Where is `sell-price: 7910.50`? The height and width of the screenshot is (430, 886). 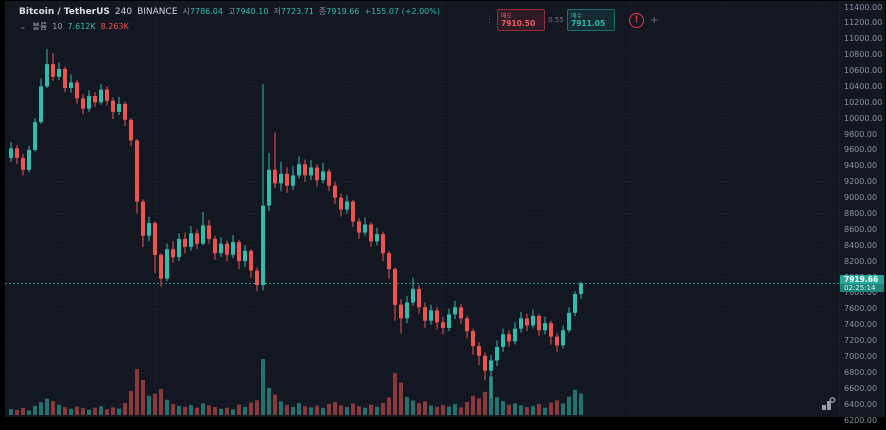 sell-price: 7910.50 is located at coordinates (518, 23).